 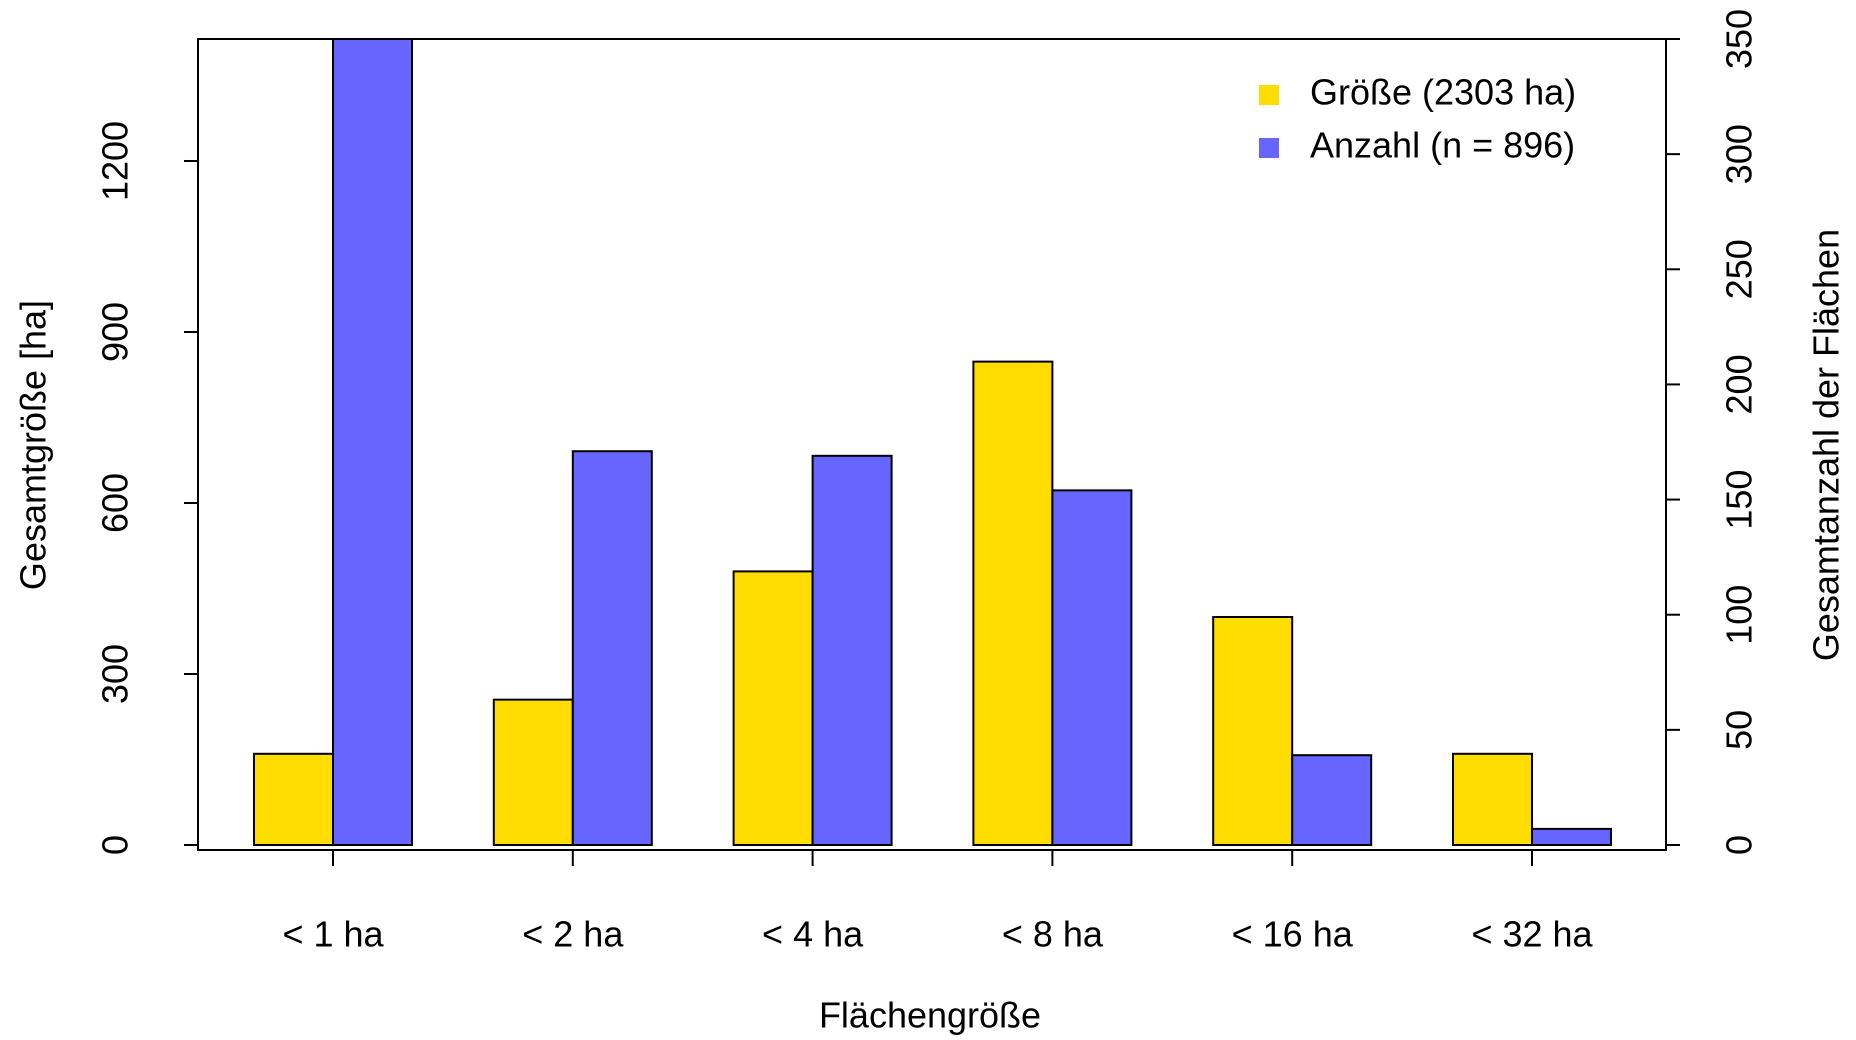 What do you see at coordinates (115, 674) in the screenshot?
I see `y-tick-label: 300` at bounding box center [115, 674].